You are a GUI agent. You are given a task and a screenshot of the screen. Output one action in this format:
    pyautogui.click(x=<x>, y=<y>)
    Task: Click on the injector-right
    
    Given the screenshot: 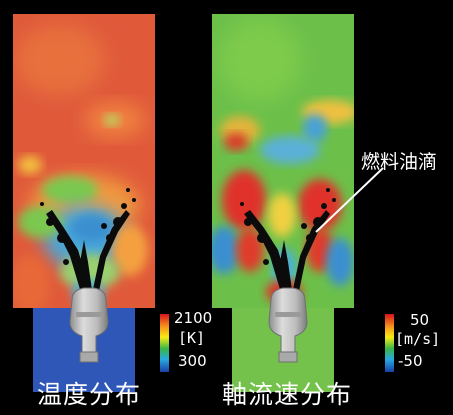 What is the action you would take?
    pyautogui.click(x=288, y=325)
    